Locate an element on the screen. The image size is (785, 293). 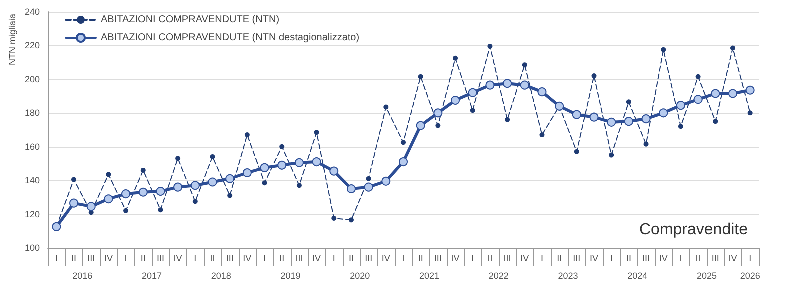
text: 2026 is located at coordinates (750, 276).